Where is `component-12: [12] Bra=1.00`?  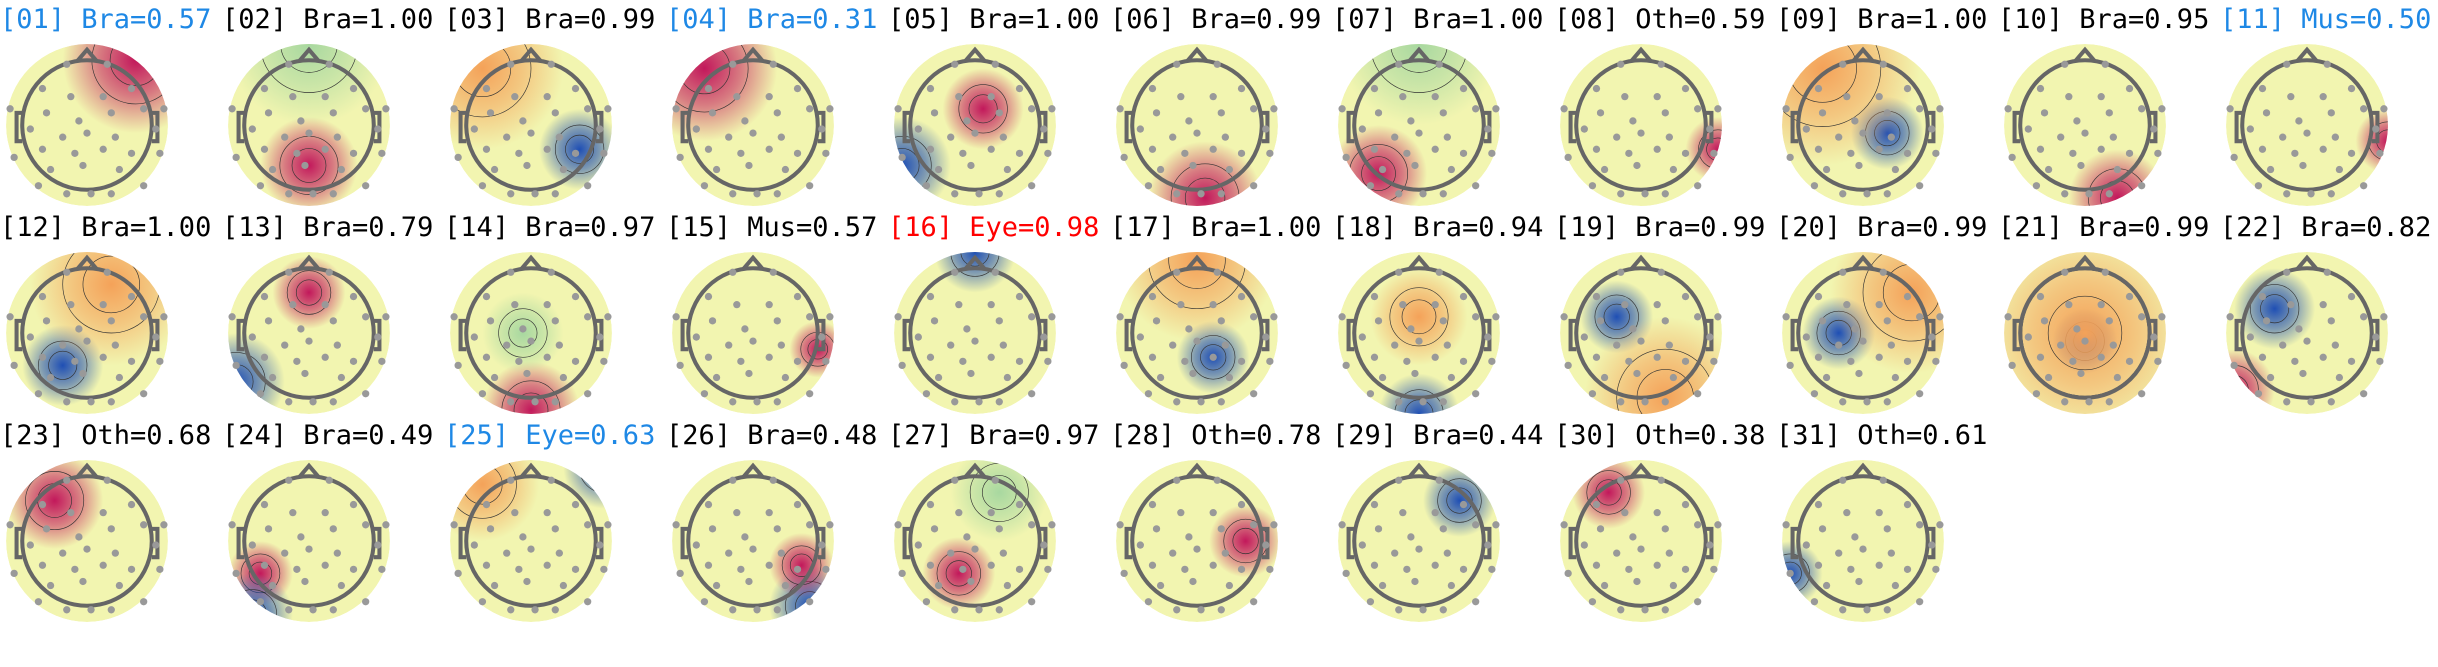 component-12: [12] Bra=1.00 is located at coordinates (111, 317).